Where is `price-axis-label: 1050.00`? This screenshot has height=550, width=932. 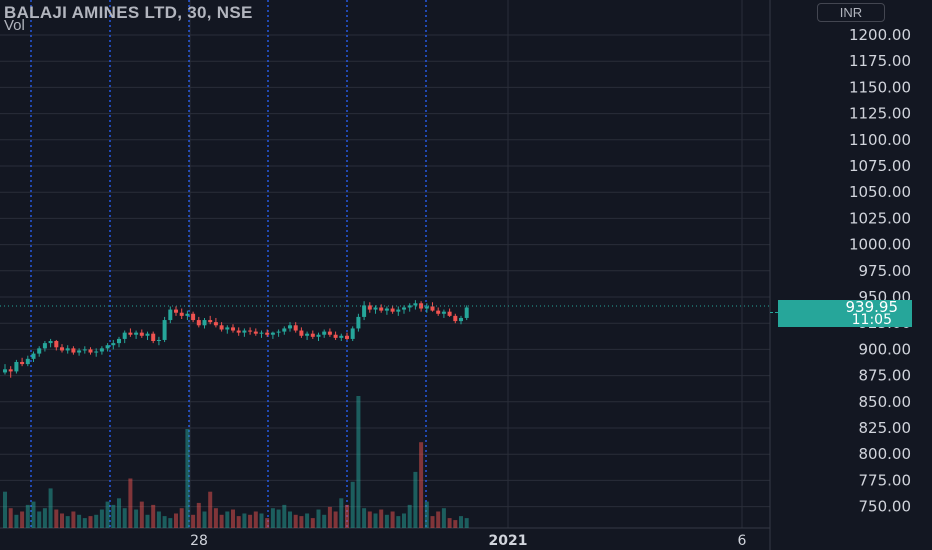 price-axis-label: 1050.00 is located at coordinates (880, 192).